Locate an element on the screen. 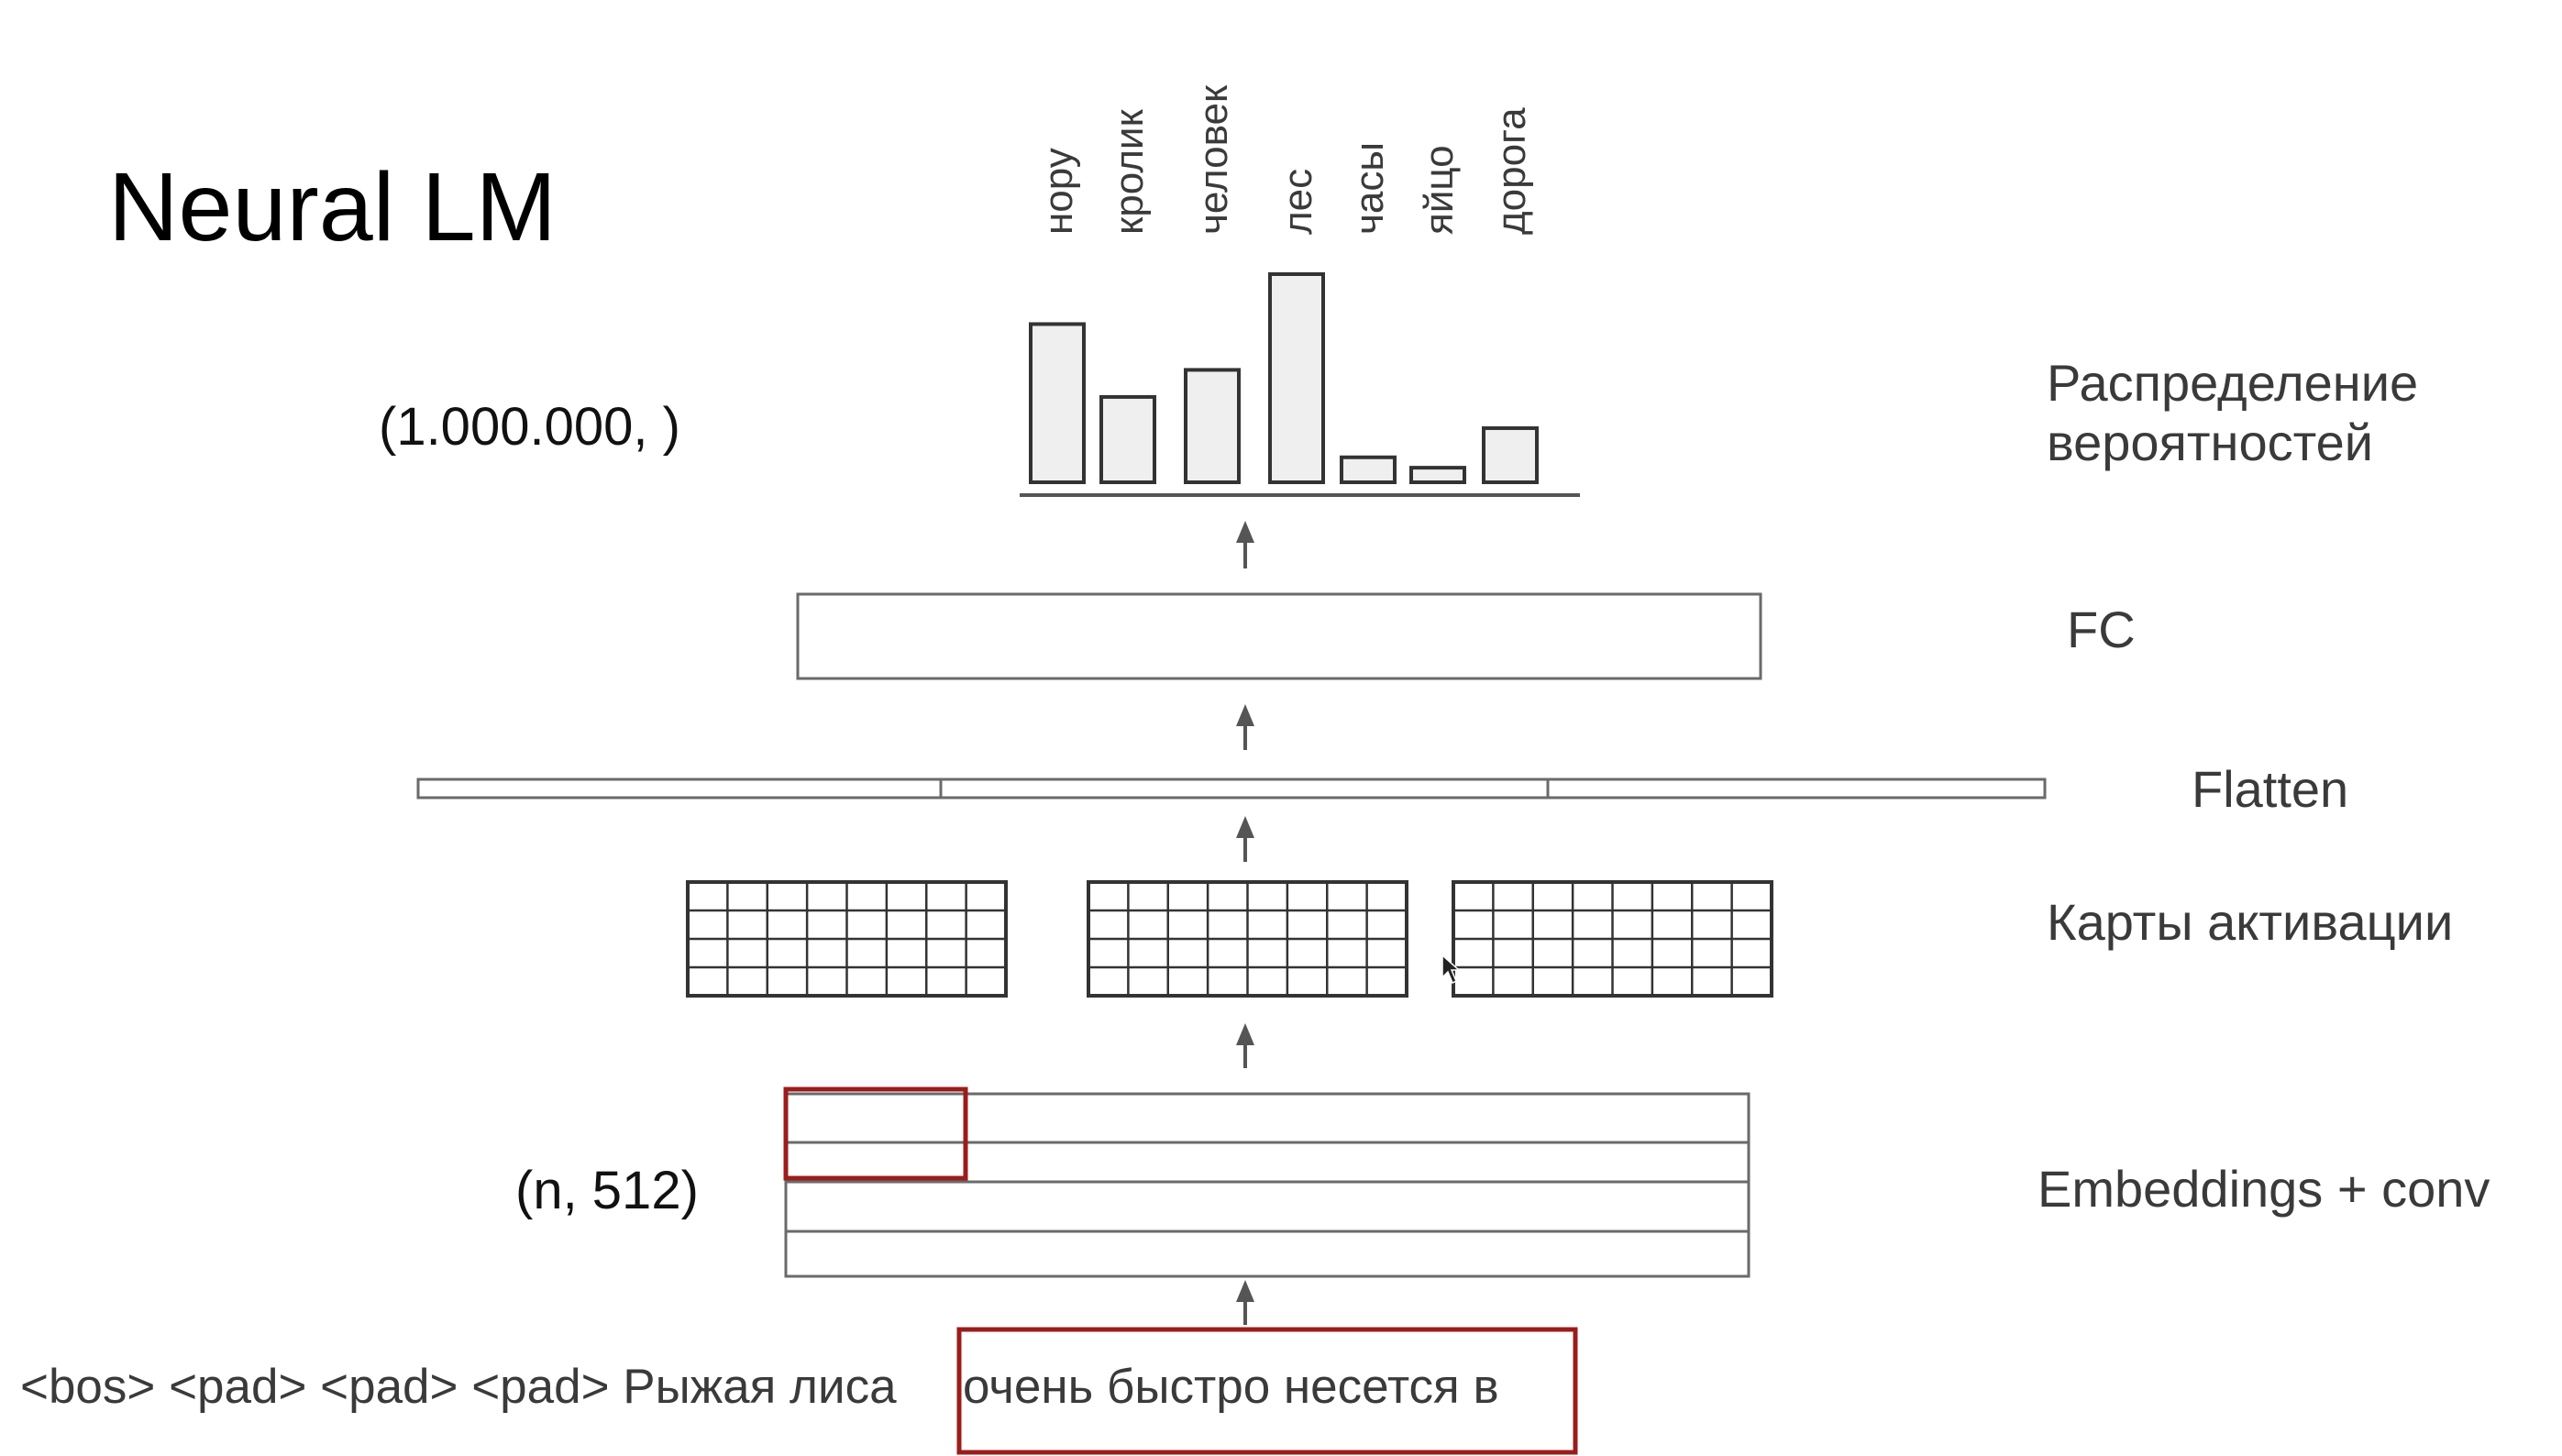 The width and height of the screenshot is (2562, 1456). context-window-highlight is located at coordinates (1267, 1391).